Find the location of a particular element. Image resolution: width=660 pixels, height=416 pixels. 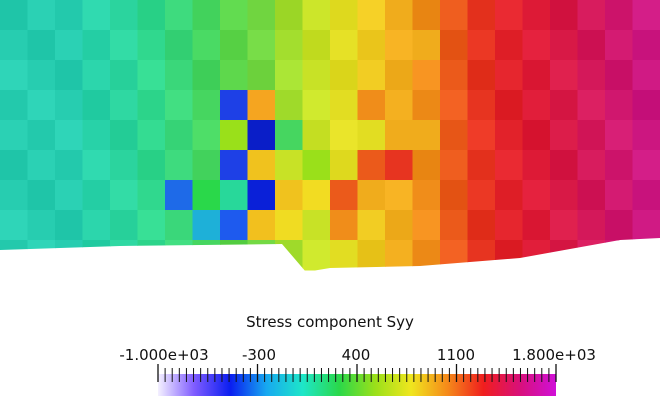

colorbar-tick-label-3: 400 is located at coordinates (356, 355).